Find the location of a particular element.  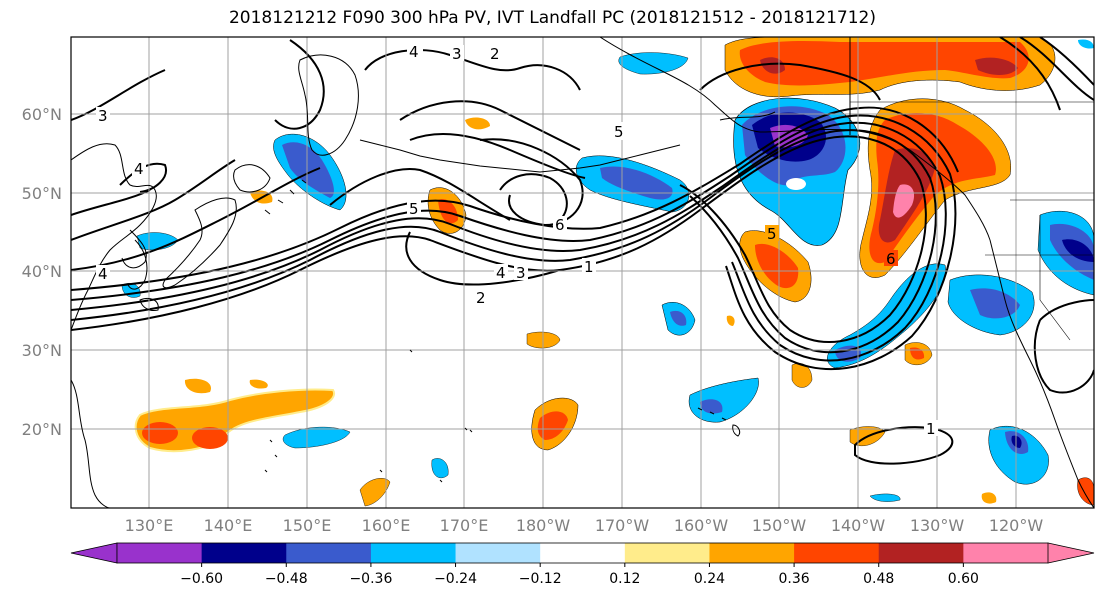

latitude-labels: 60°N 50°N 40°N 30°N 20°N is located at coordinates (42, 272).